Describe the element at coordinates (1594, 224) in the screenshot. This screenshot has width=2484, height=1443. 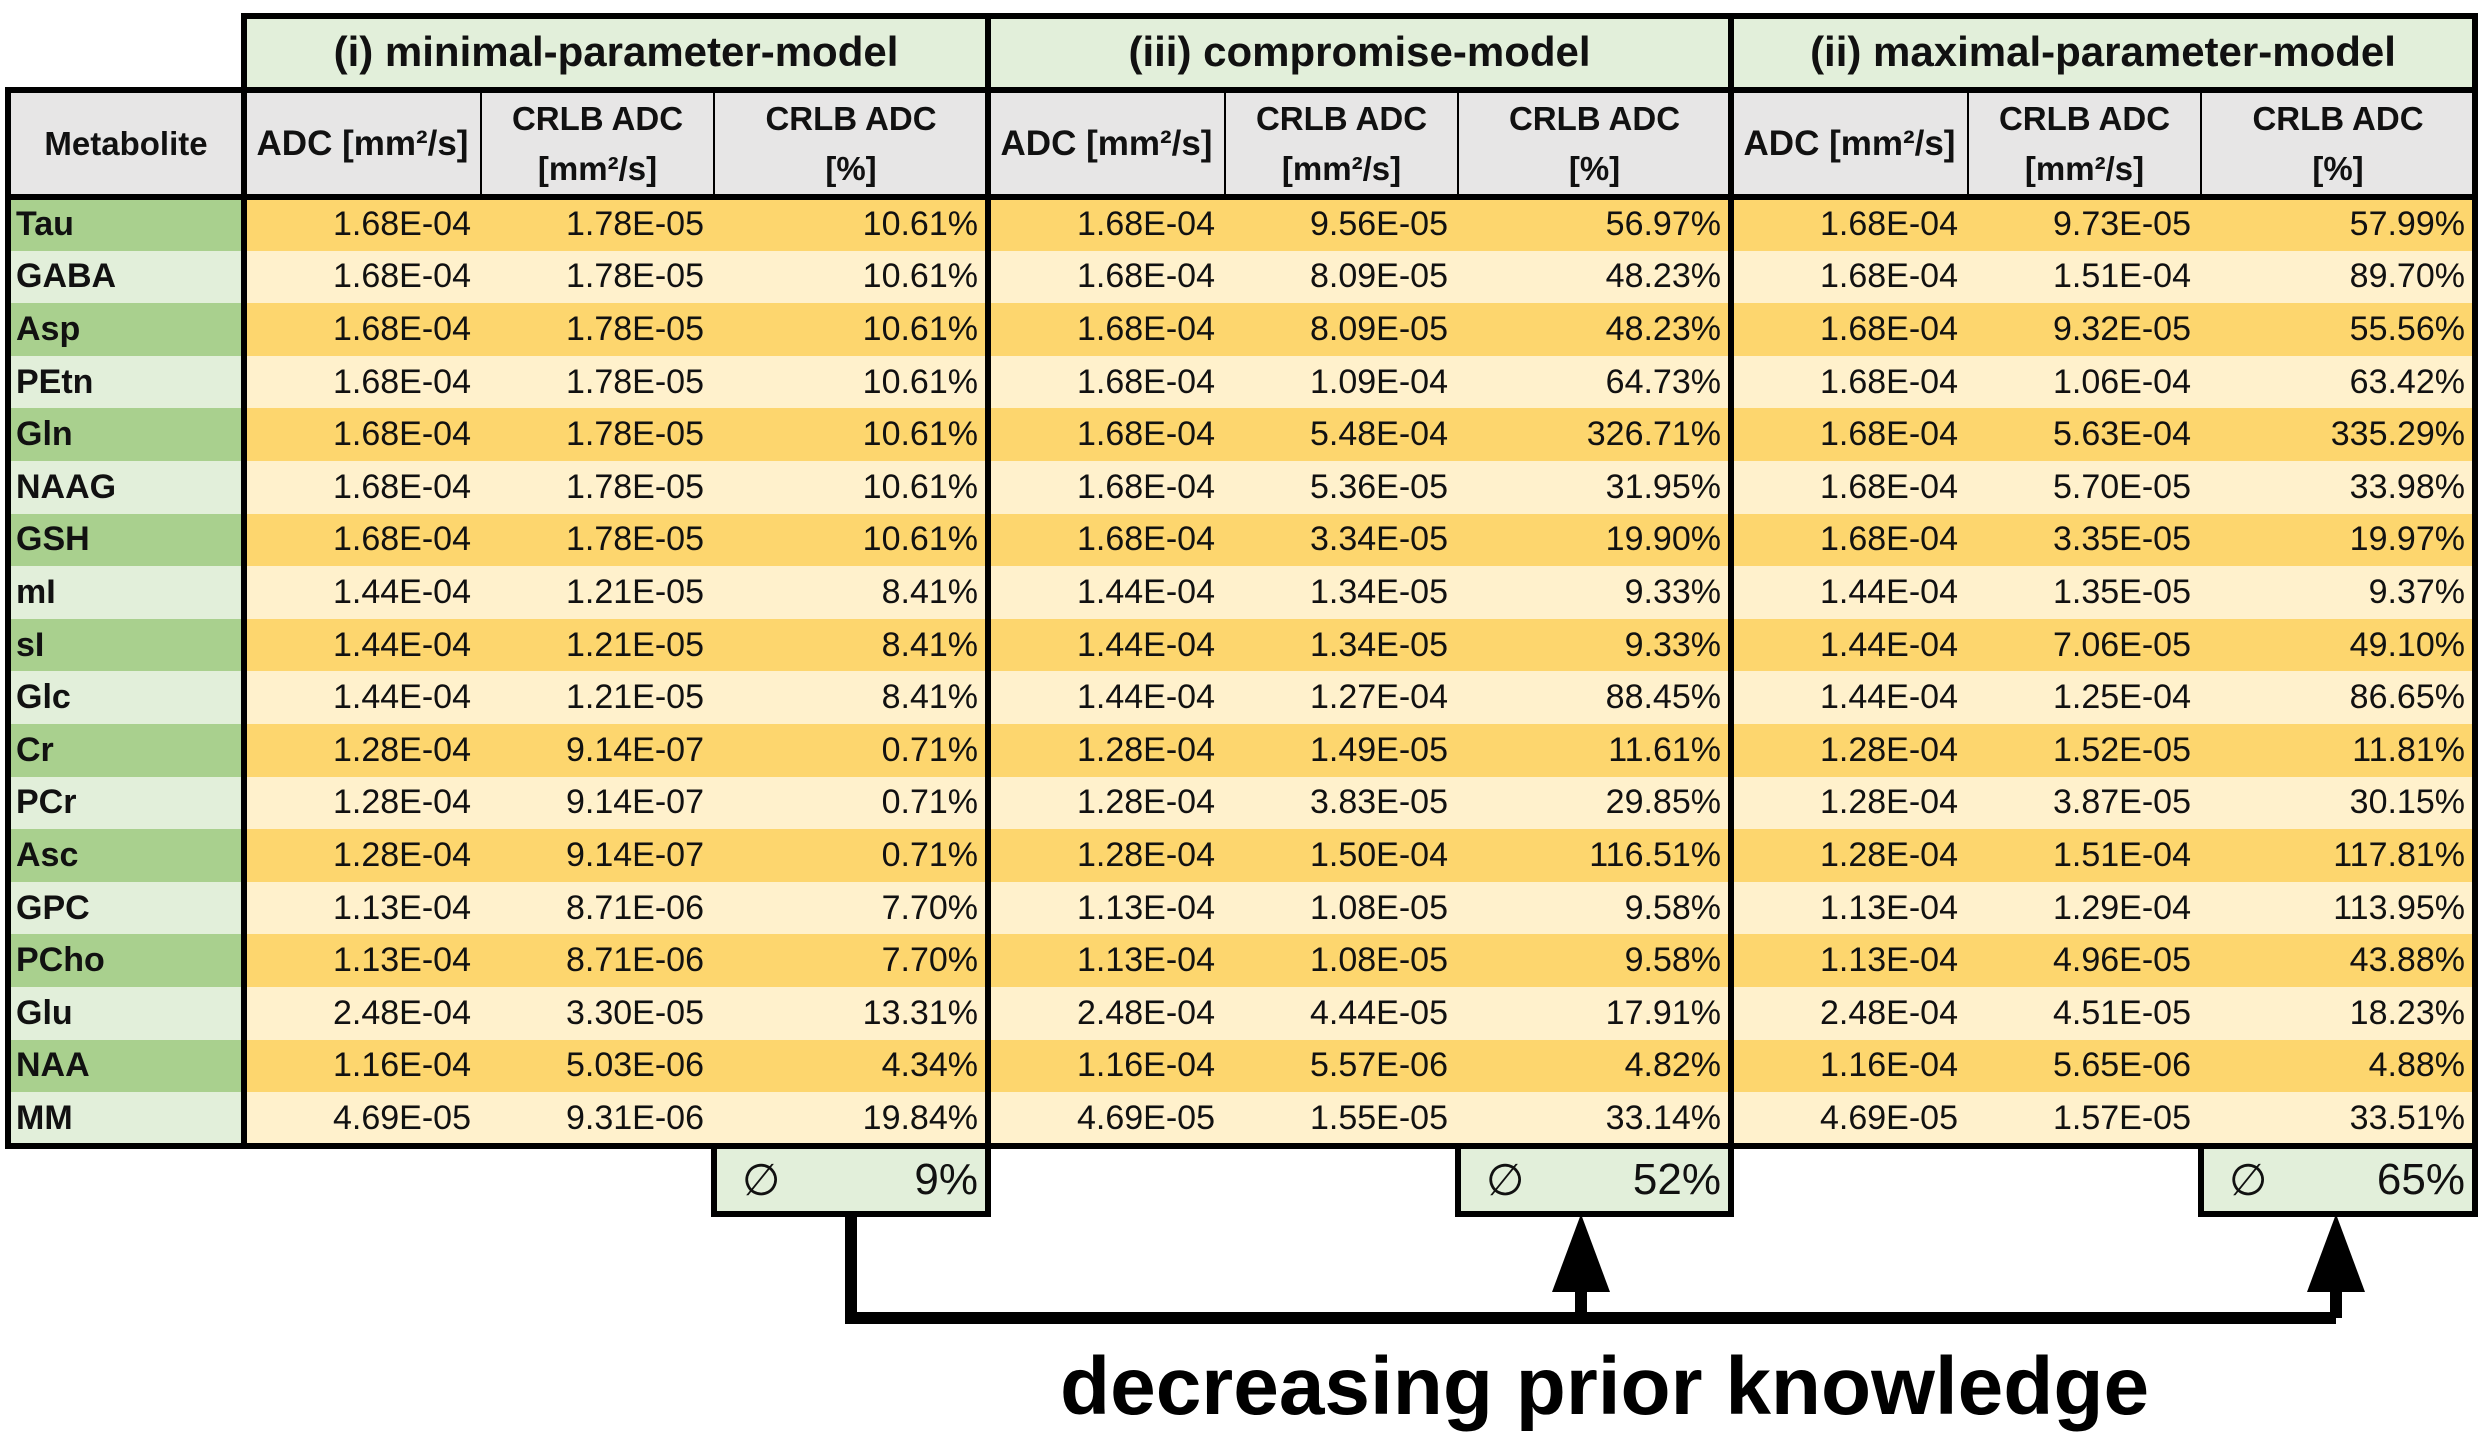
I see `table-cell: 56.97%` at that location.